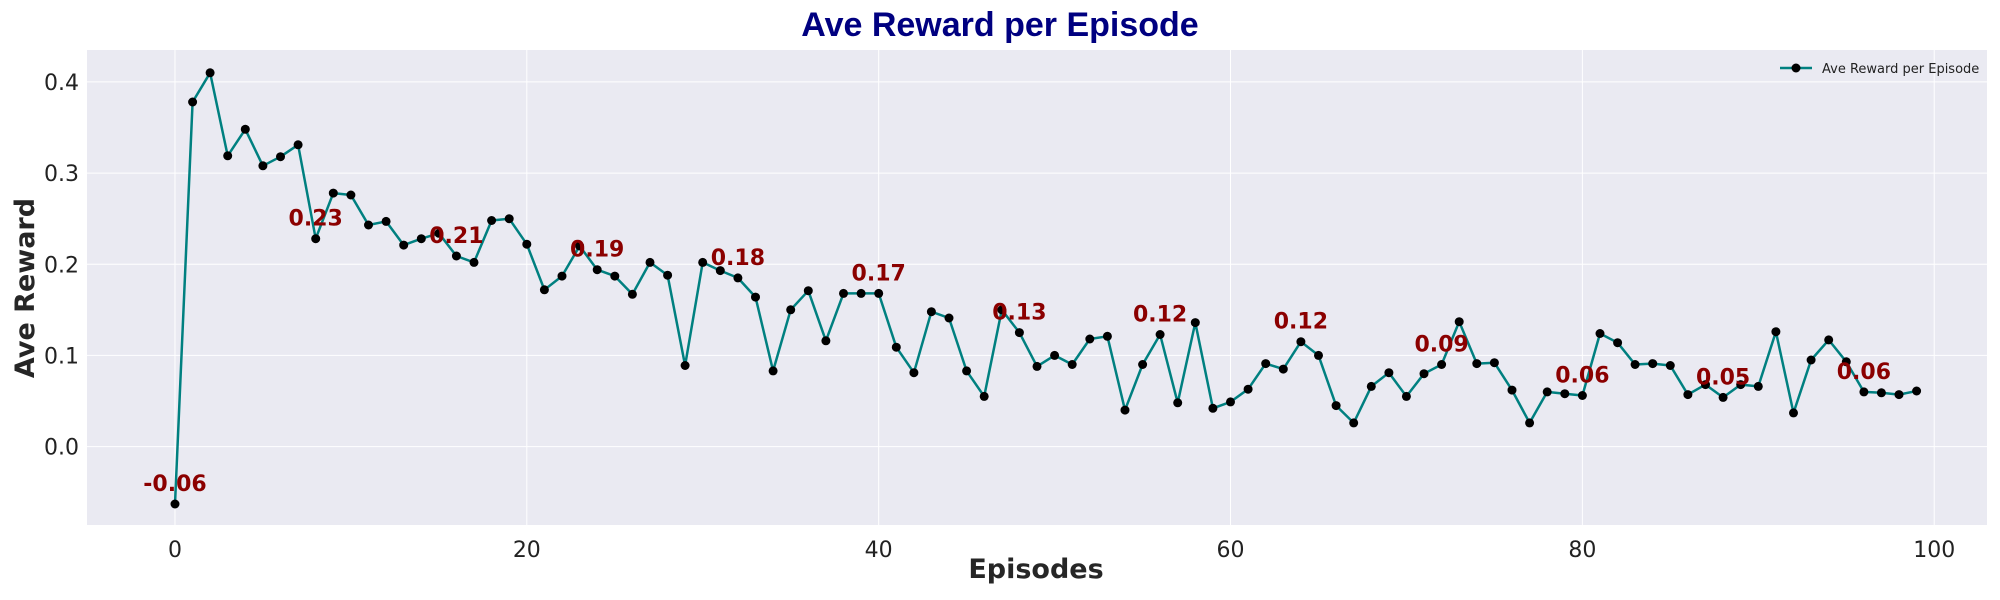 Image resolution: width=2000 pixels, height=600 pixels. What do you see at coordinates (61, 356) in the screenshot?
I see `y-tick-label: 0.1` at bounding box center [61, 356].